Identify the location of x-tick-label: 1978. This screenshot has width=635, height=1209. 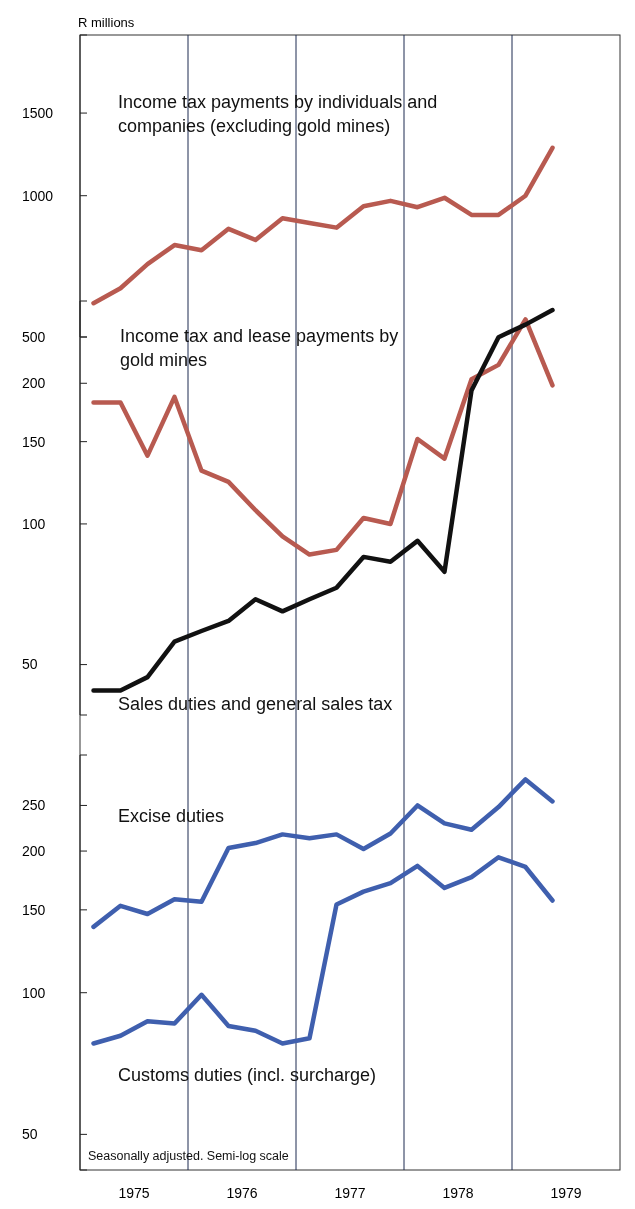
(458, 1193).